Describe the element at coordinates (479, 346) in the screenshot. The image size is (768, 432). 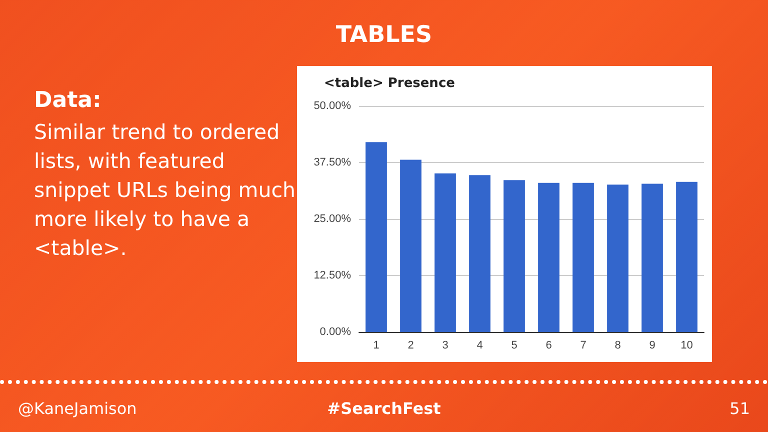
I see `x-tick-label: 4` at that location.